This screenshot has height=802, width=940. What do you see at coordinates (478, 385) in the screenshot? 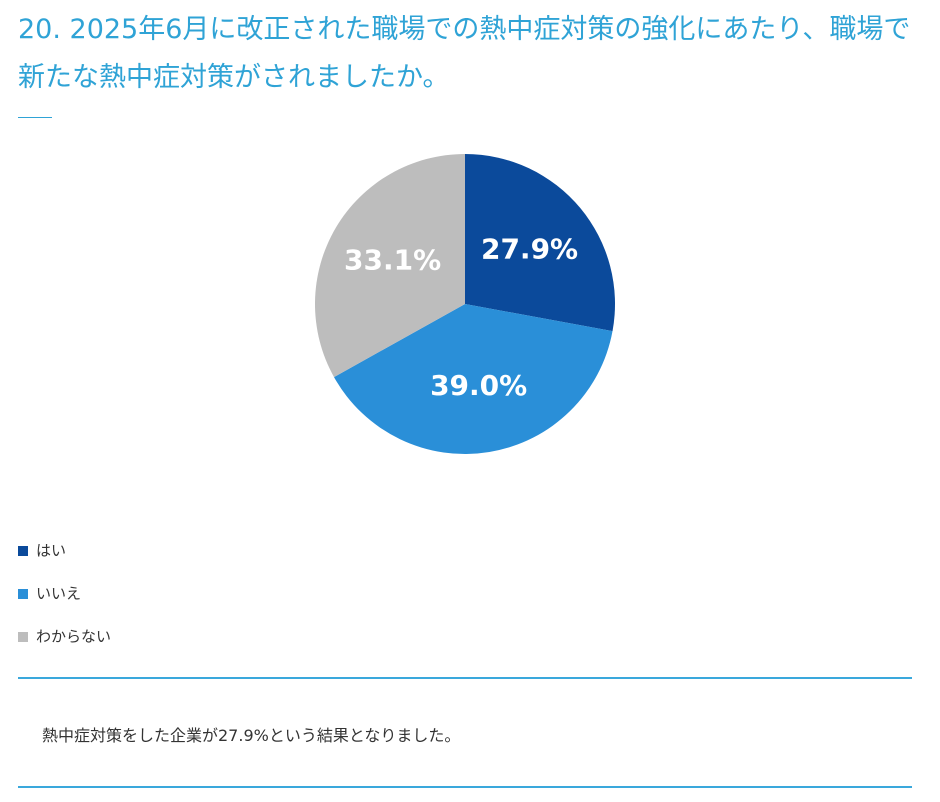
I see `data-label: 39.0%` at bounding box center [478, 385].